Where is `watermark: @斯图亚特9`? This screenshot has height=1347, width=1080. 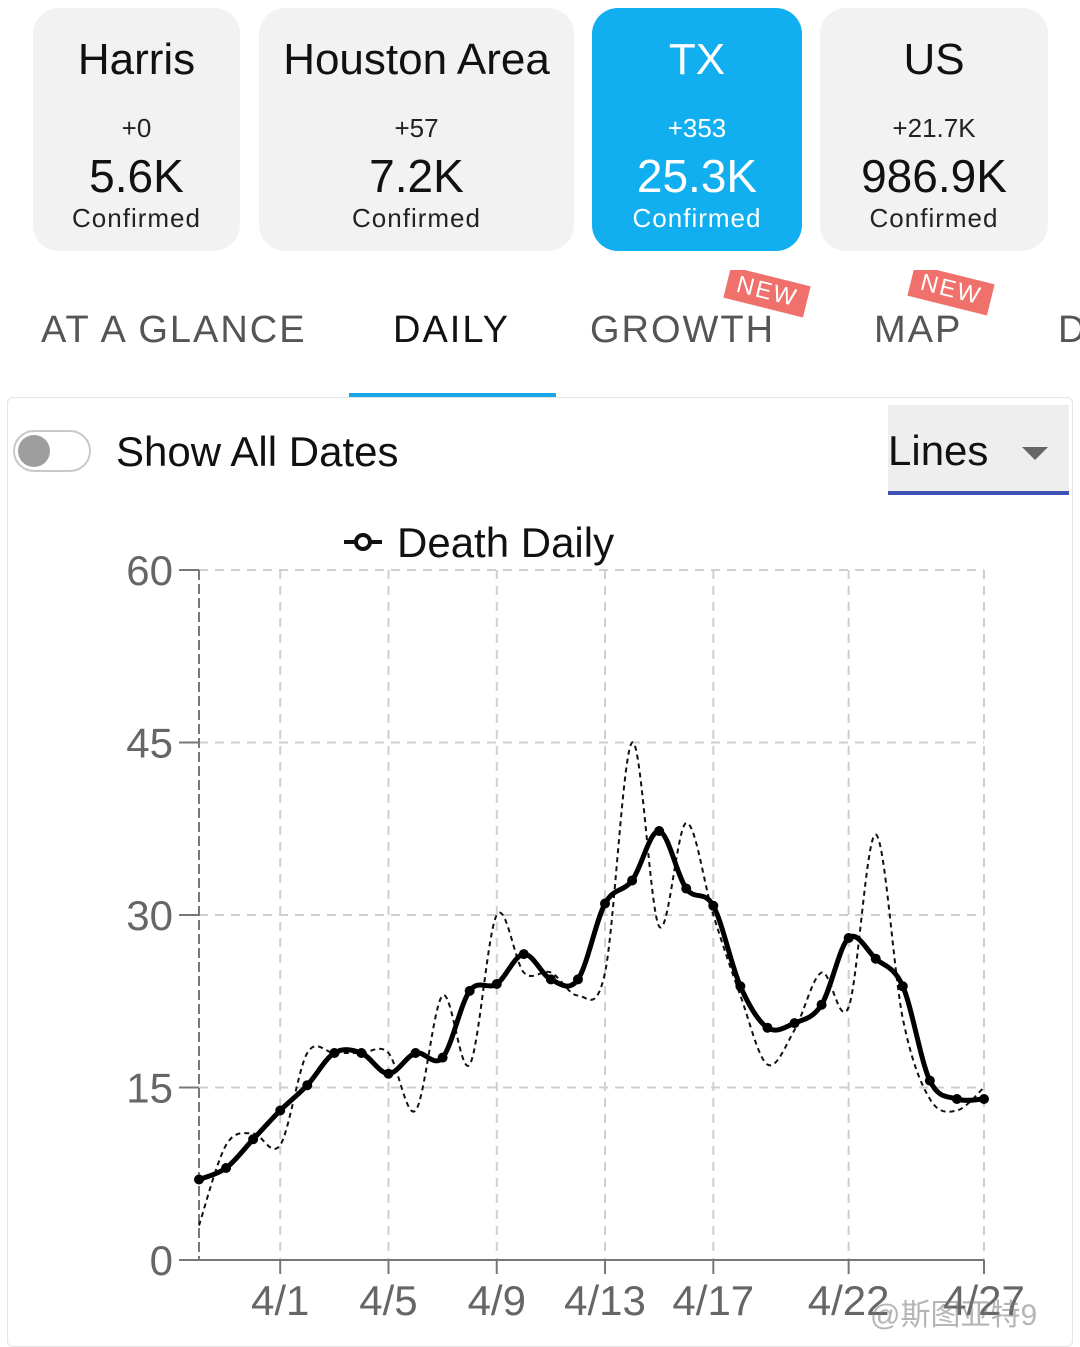 watermark: @斯图亚特9 is located at coordinates (954, 1315).